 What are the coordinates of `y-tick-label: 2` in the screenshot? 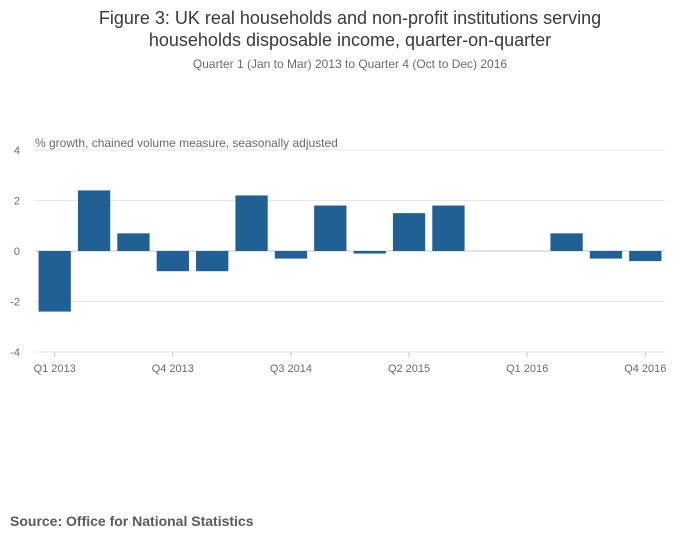 It's located at (17, 202).